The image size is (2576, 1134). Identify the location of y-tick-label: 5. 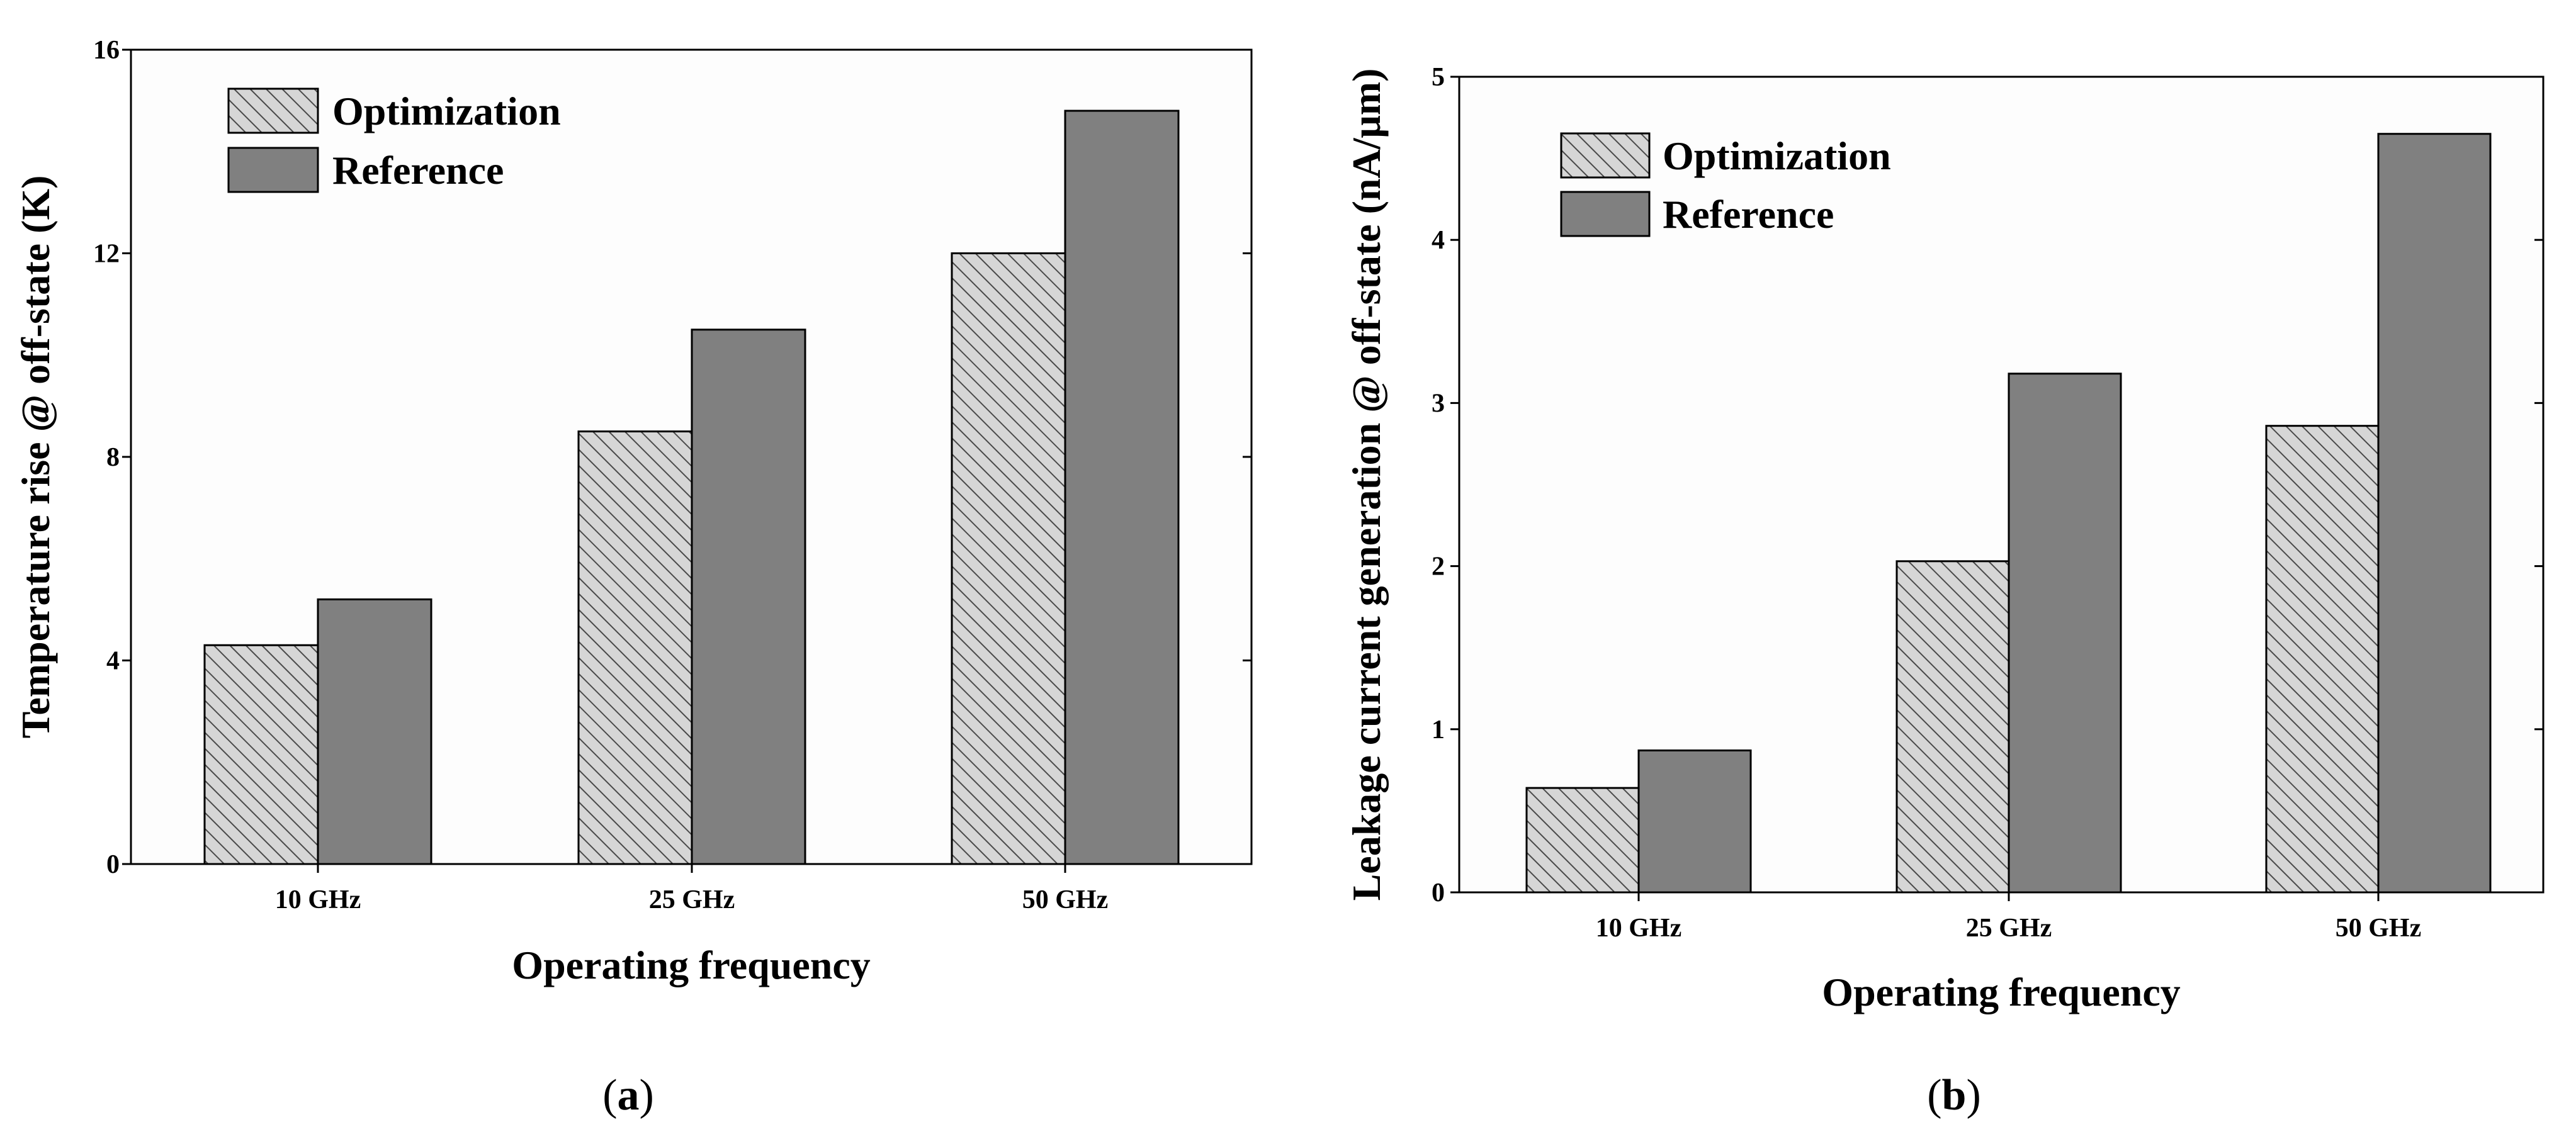
(1438, 78).